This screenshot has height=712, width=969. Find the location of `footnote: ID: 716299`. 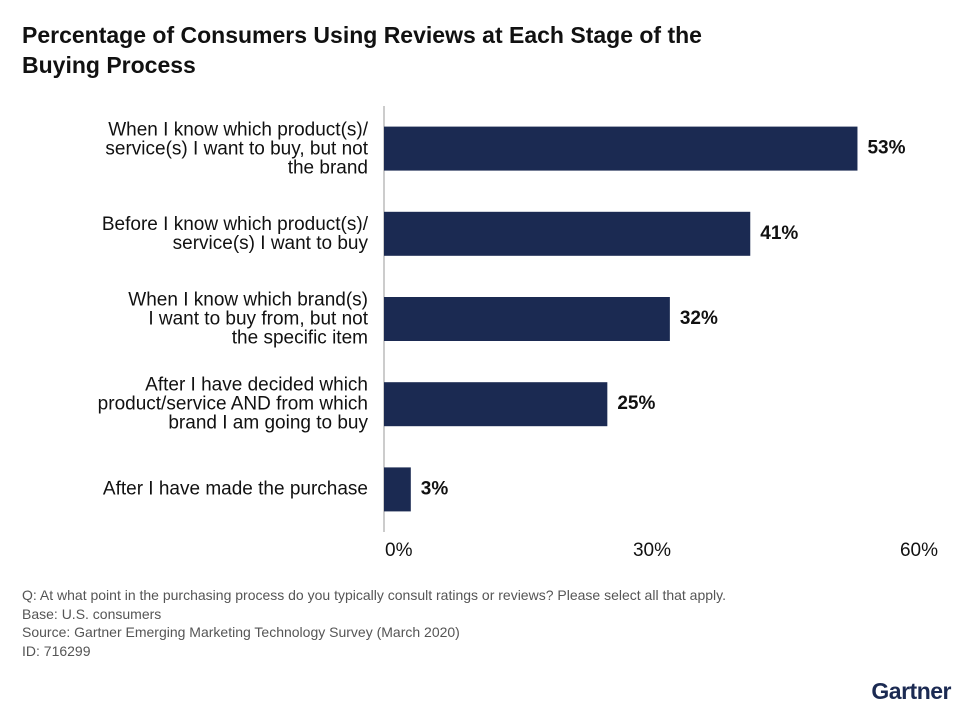

footnote: ID: 716299 is located at coordinates (56, 650).